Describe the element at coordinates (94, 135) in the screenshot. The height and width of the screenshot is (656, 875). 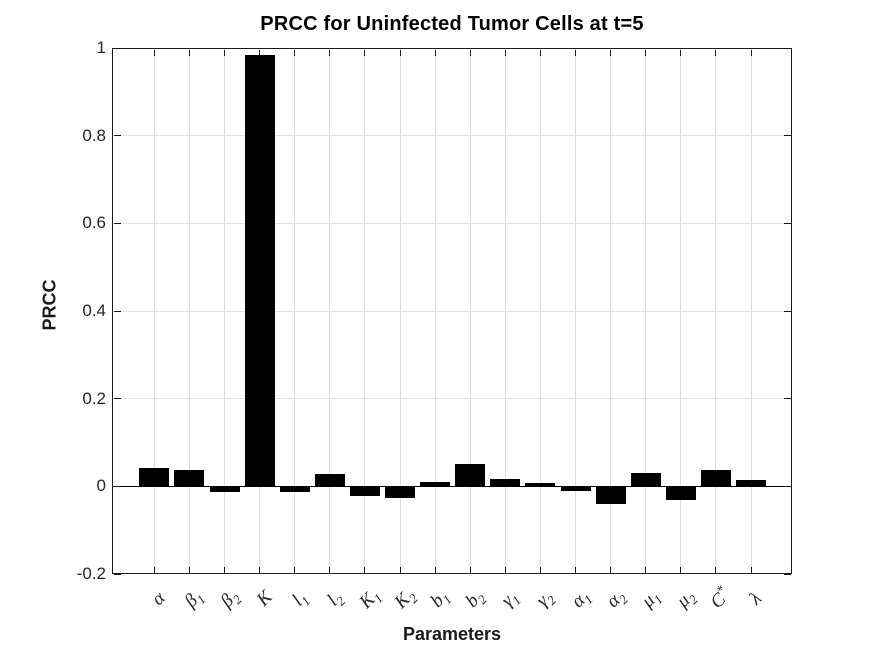
I see `y-tick-label: 0.8` at that location.